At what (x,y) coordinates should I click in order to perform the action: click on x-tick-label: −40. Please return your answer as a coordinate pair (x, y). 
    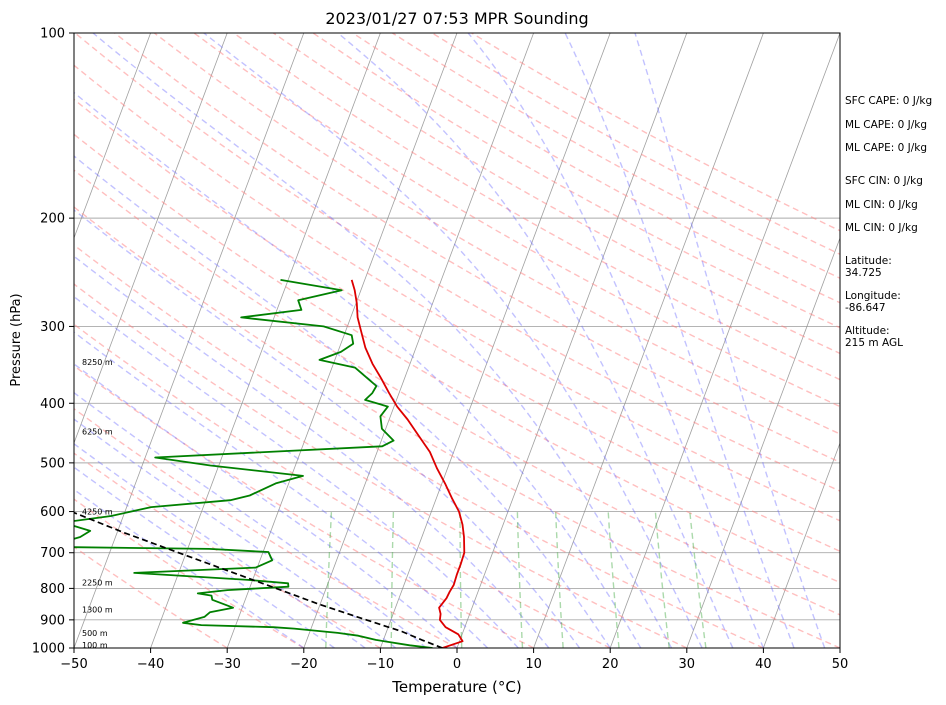
    Looking at the image, I should click on (150, 664).